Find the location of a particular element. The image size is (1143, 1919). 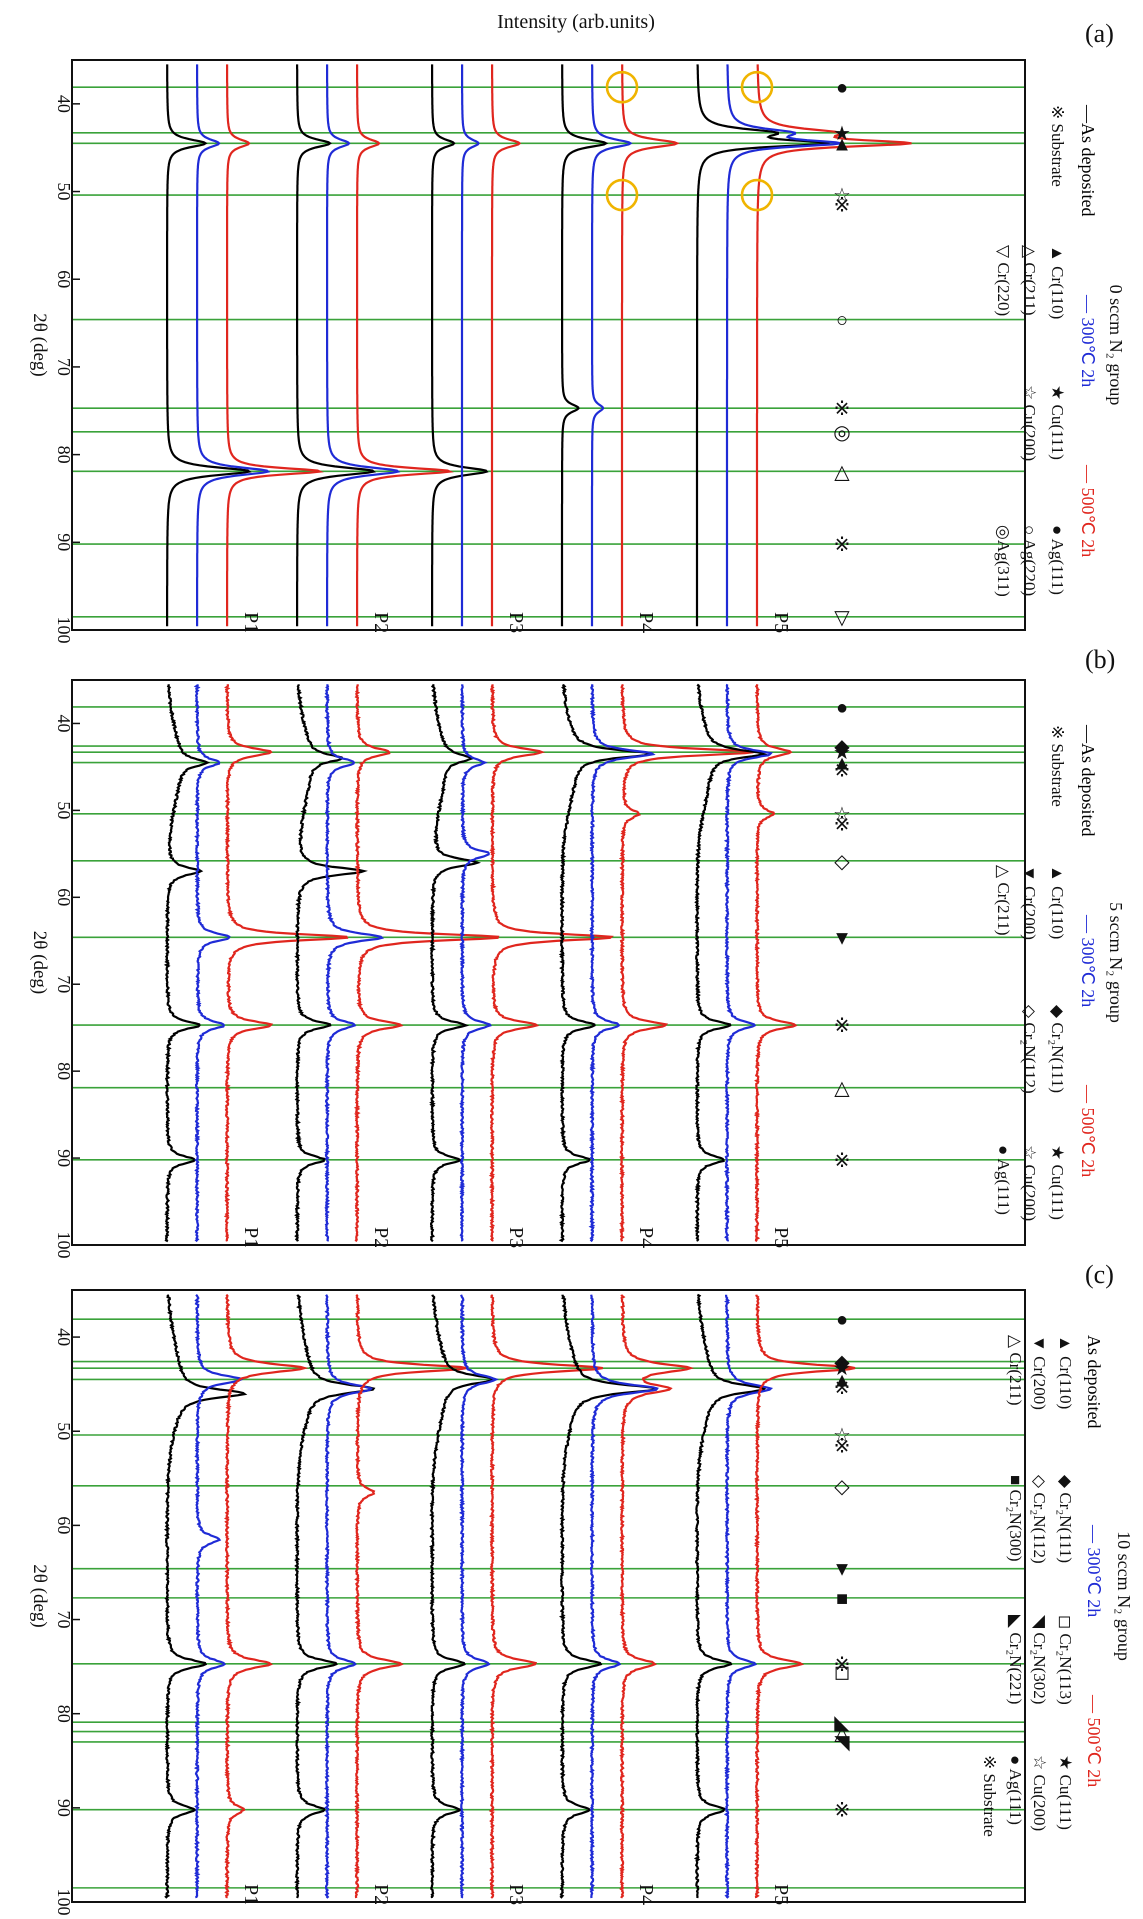

x-tick-label: 70 is located at coordinates (64, 1620).